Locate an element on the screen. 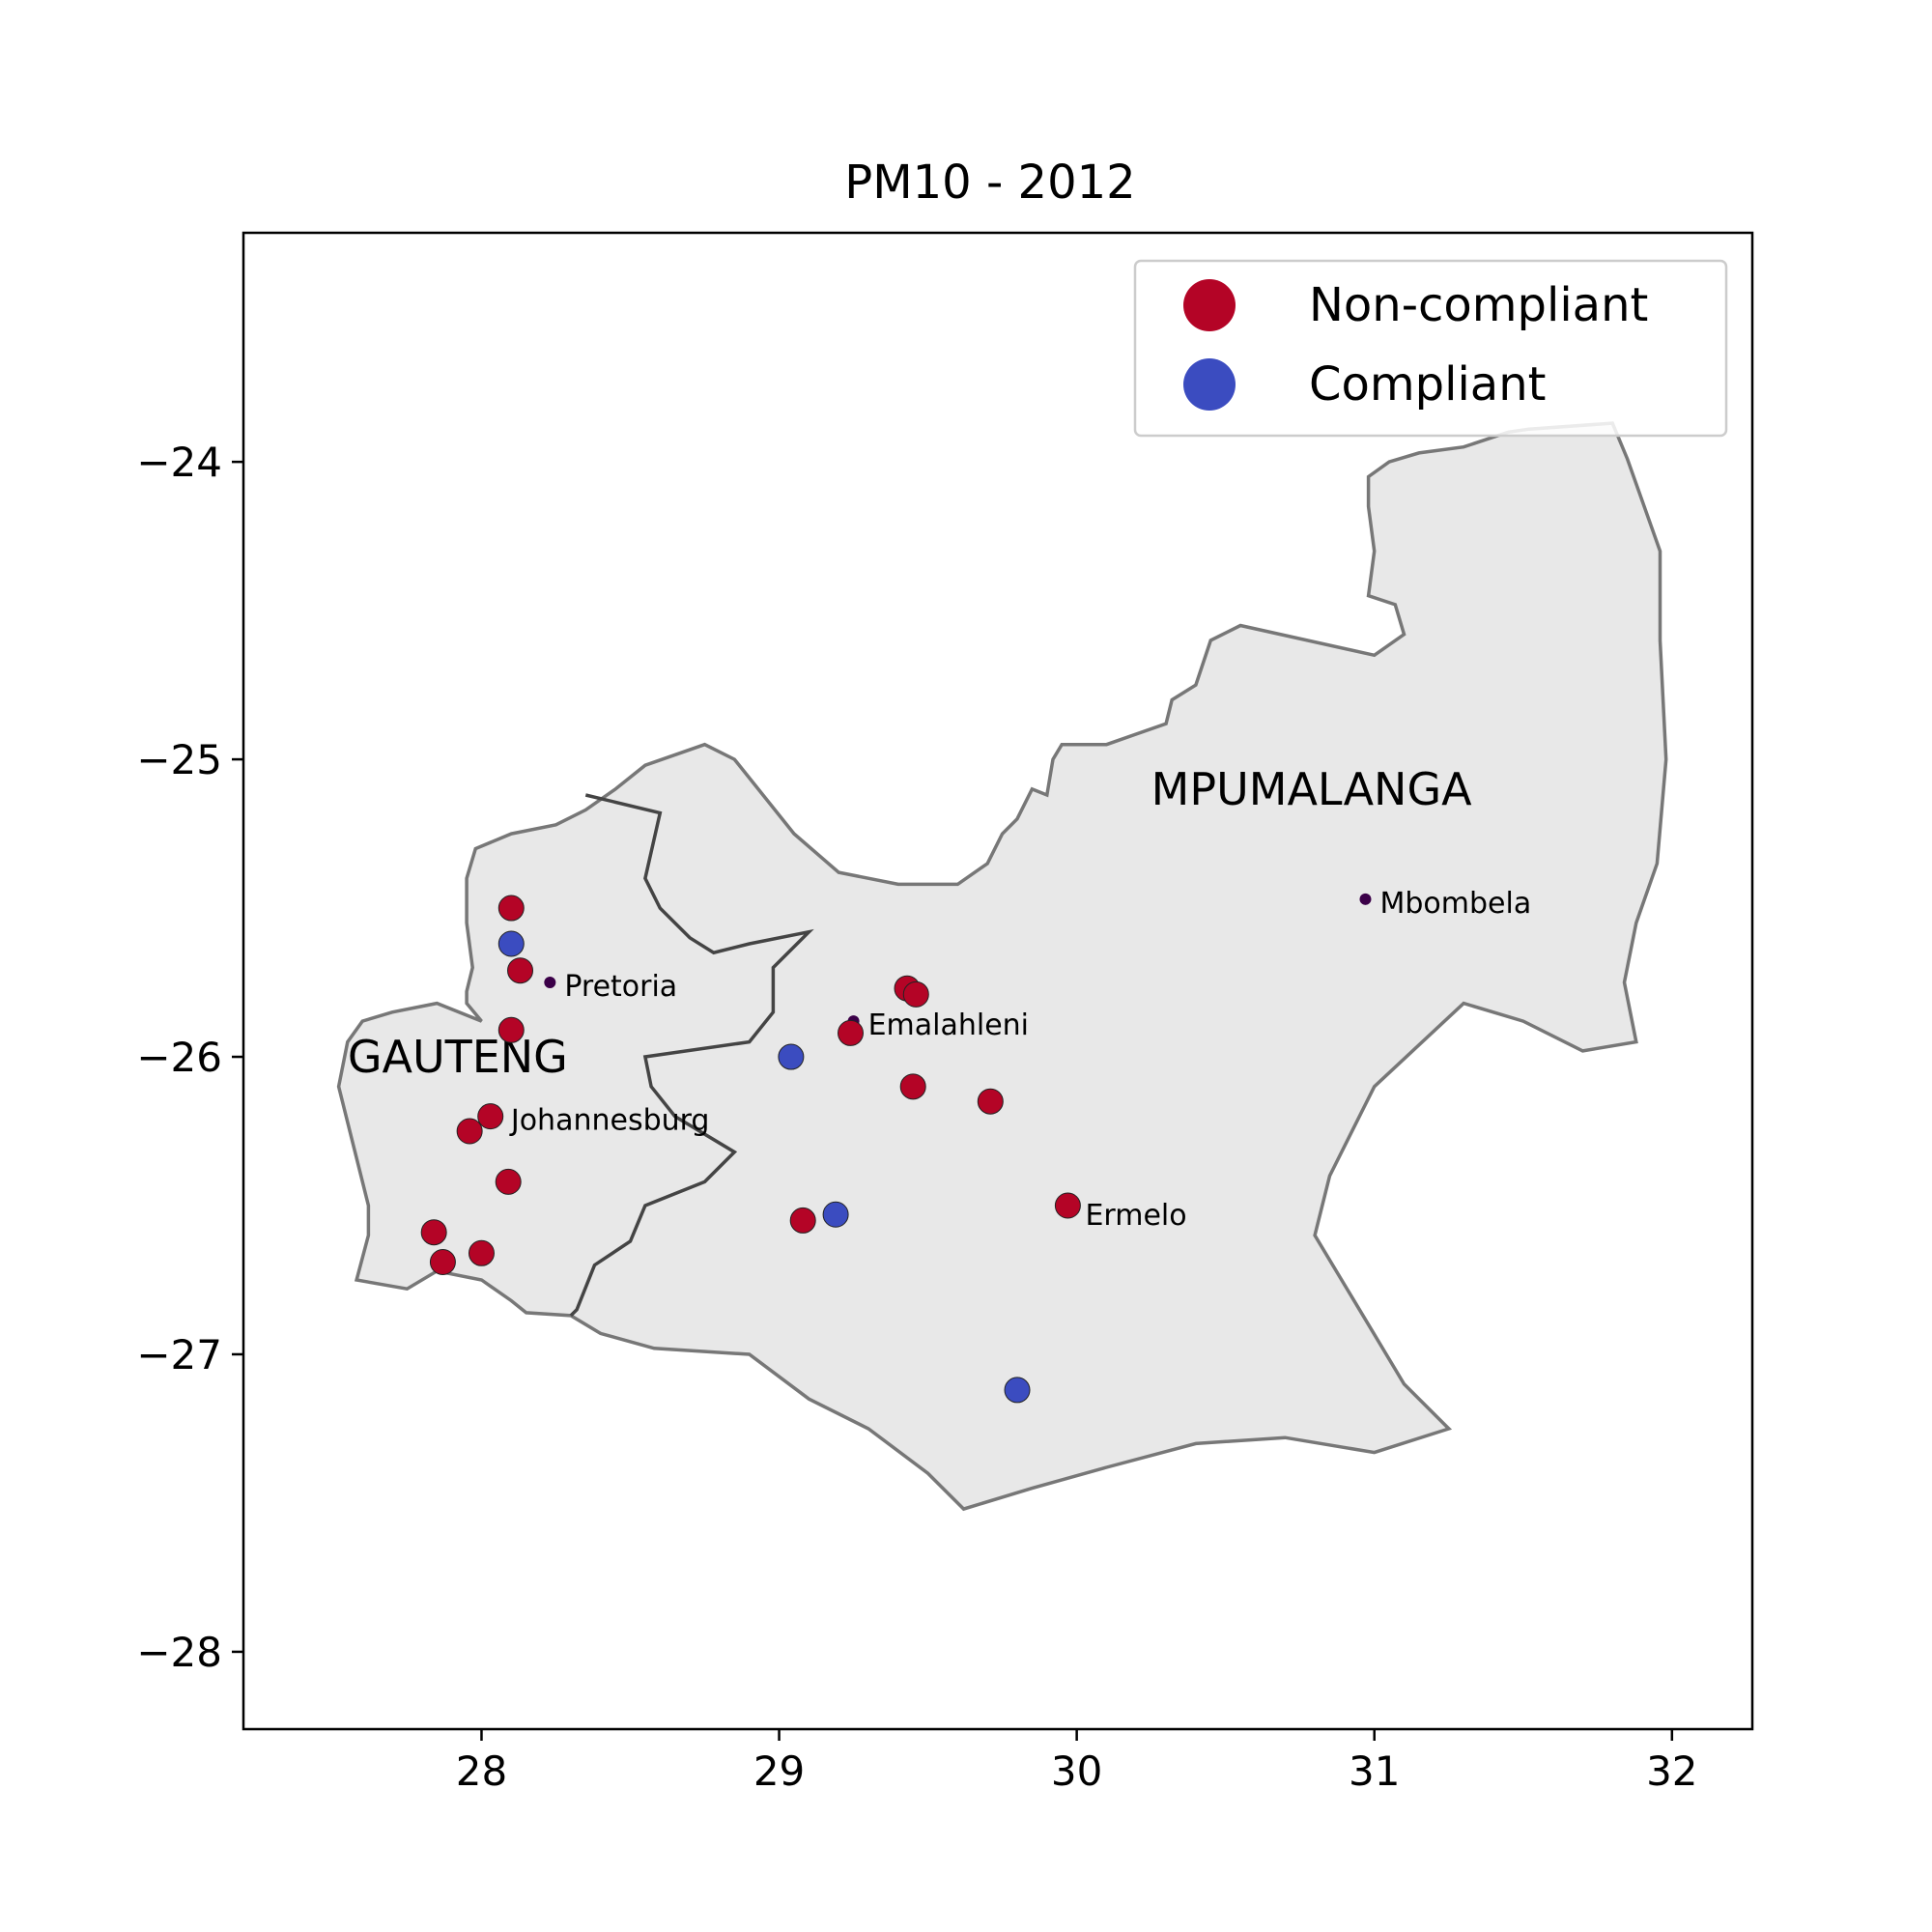  x-tick-label: 32 is located at coordinates (1671, 1771).